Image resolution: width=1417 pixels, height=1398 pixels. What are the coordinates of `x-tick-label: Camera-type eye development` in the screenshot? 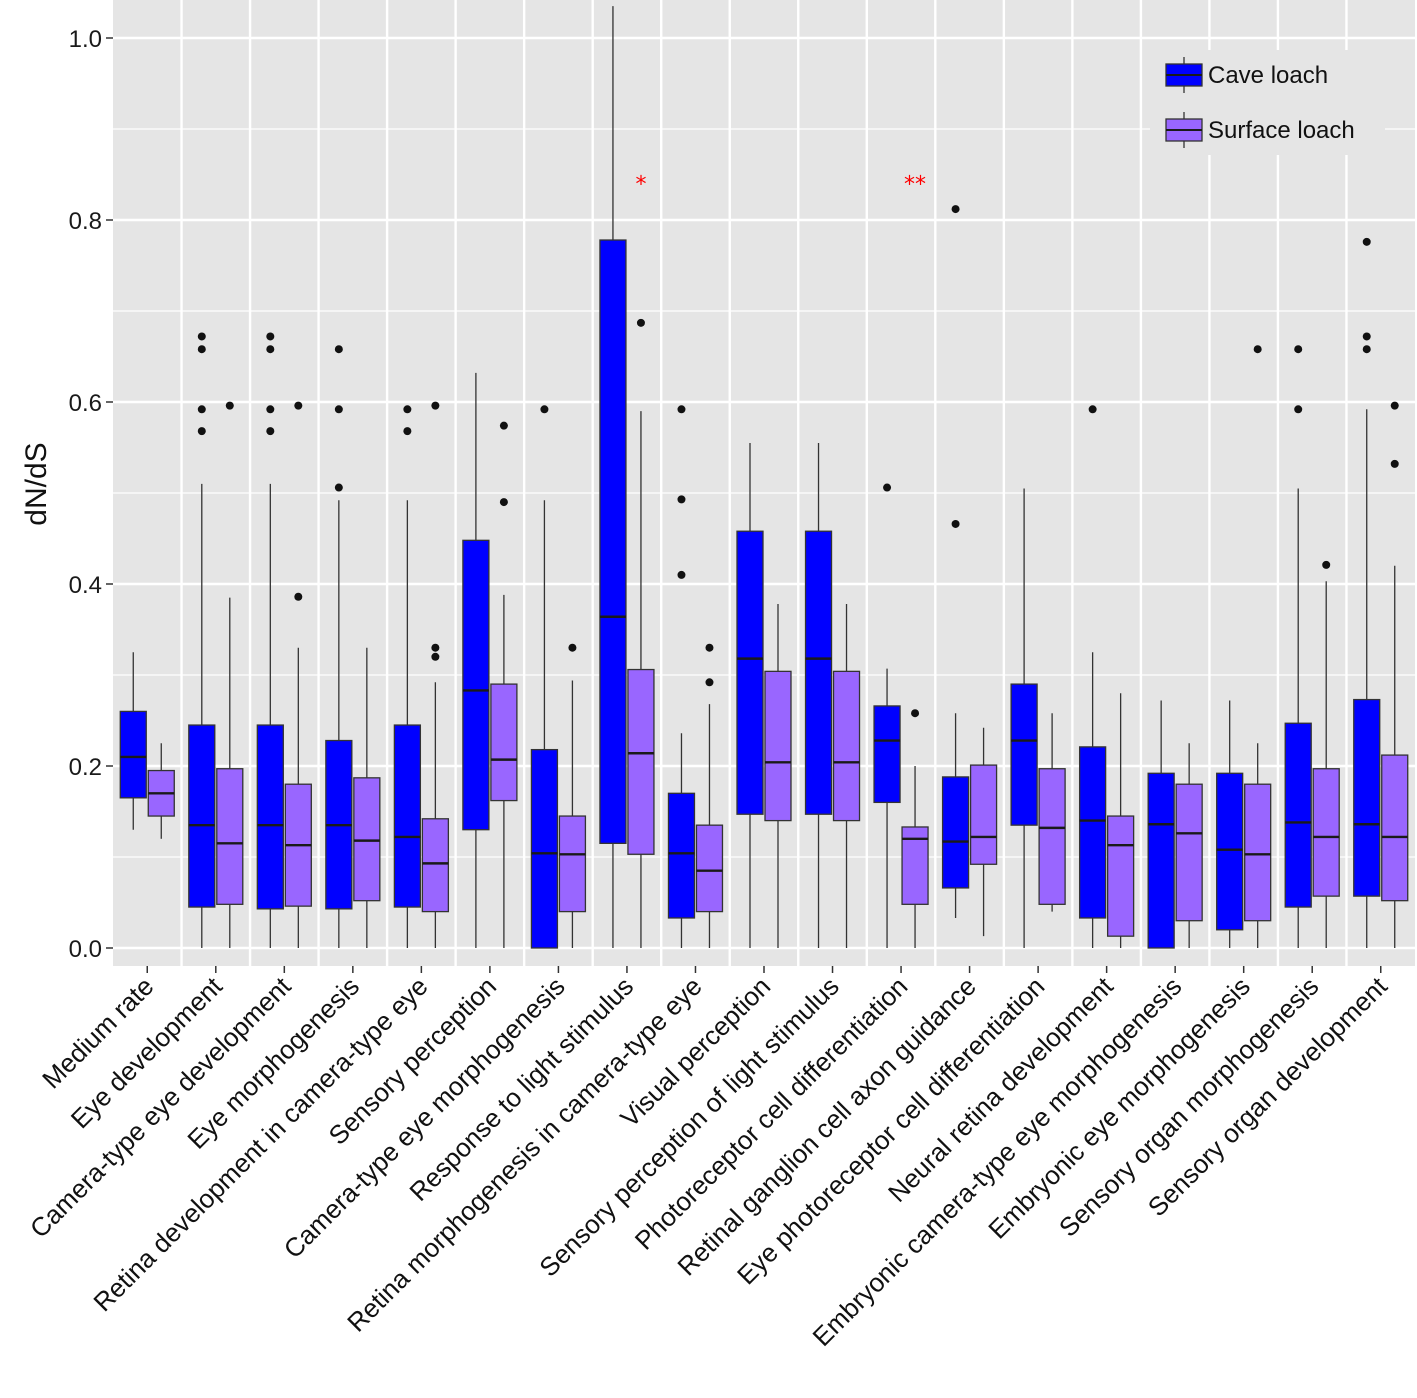 It's located at (160, 1106).